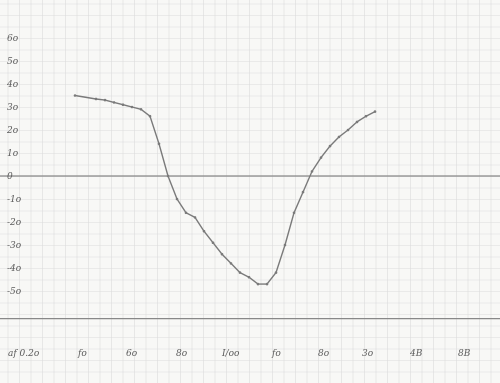 This screenshot has width=500, height=383. What do you see at coordinates (10, 177) in the screenshot?
I see `y-tick-label: 0` at bounding box center [10, 177].